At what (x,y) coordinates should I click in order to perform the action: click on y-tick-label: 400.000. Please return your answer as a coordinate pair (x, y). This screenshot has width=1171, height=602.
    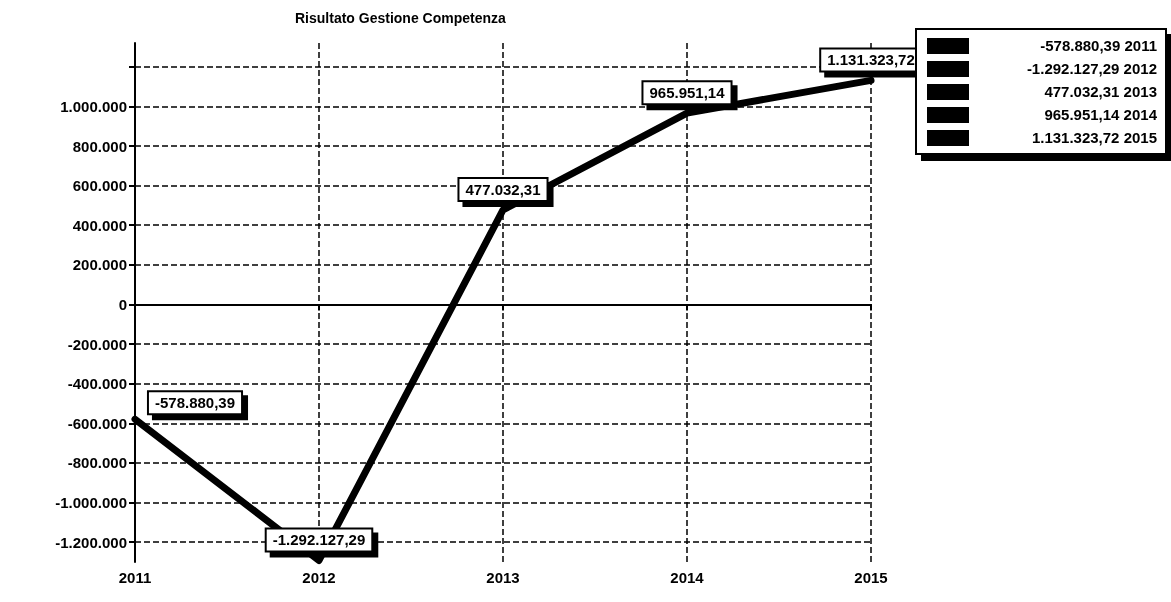
    Looking at the image, I should click on (99, 225).